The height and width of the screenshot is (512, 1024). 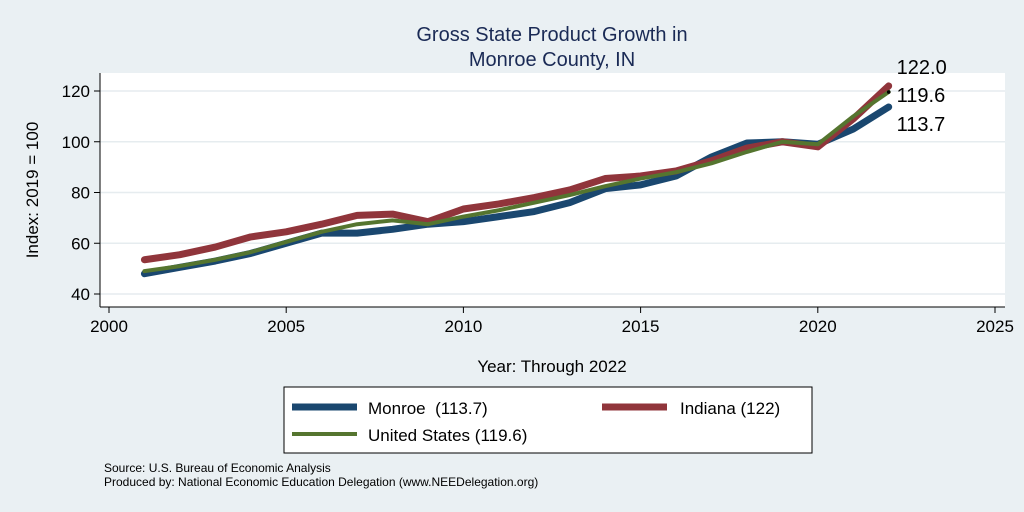 What do you see at coordinates (80, 243) in the screenshot?
I see `y-tick-label: 60` at bounding box center [80, 243].